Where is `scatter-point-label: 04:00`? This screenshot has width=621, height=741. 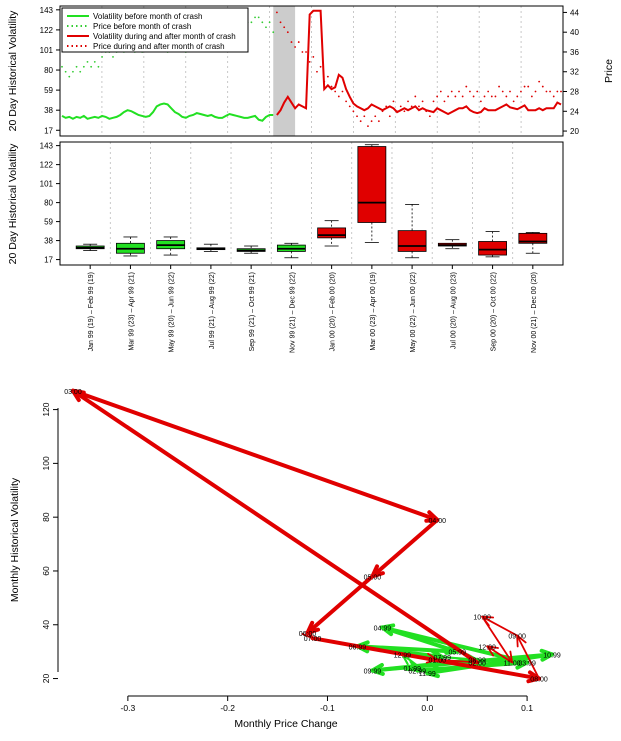
scatter-point-label: 04:00 is located at coordinates (438, 521).